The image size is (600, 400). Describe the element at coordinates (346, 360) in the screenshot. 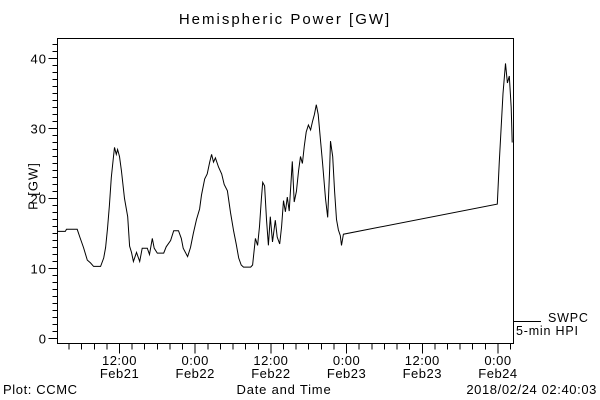

I see `x-tick-time-Feb23-000: 0:00` at that location.